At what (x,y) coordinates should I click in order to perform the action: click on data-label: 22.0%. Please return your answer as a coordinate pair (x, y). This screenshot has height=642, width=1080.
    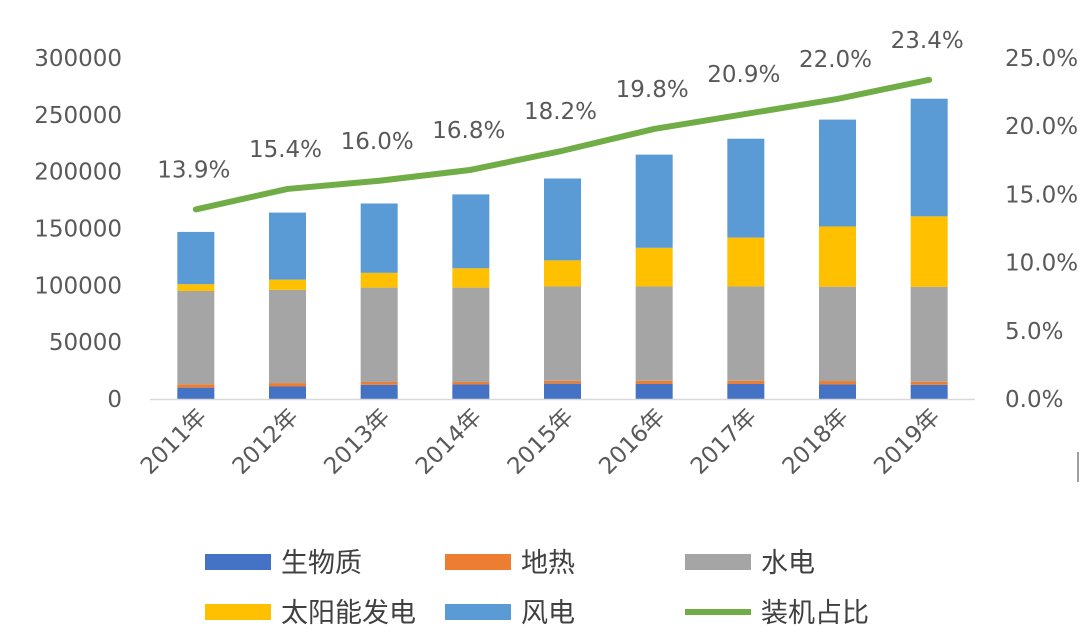
    Looking at the image, I should click on (835, 60).